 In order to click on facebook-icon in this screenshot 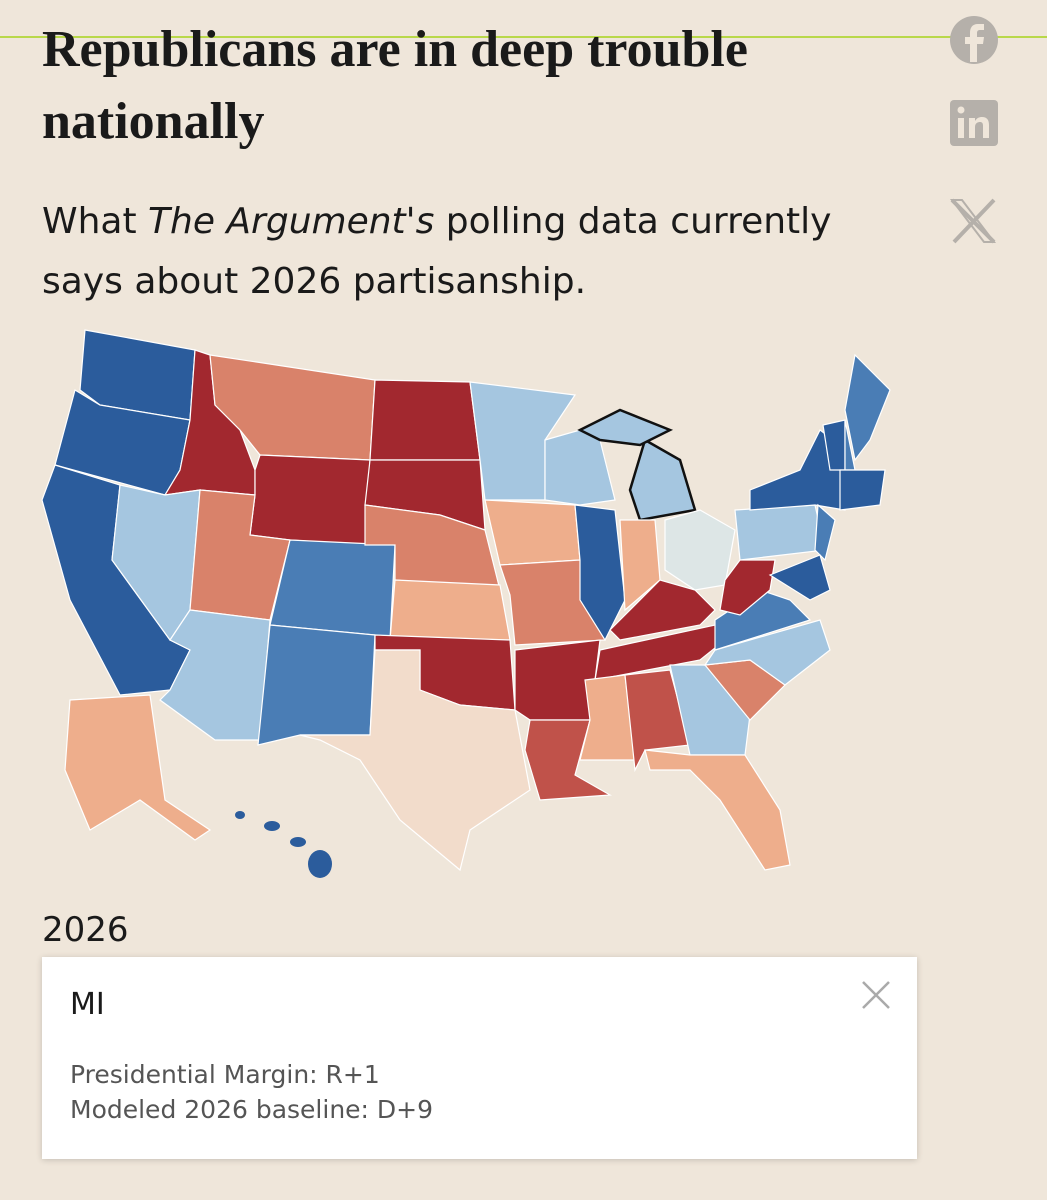, I will do `click(974, 40)`.